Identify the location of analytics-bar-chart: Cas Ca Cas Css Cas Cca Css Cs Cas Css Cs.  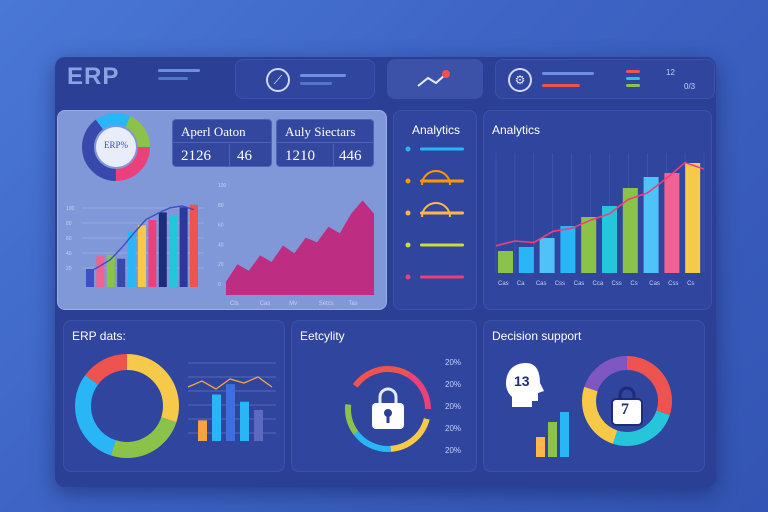
(600, 220).